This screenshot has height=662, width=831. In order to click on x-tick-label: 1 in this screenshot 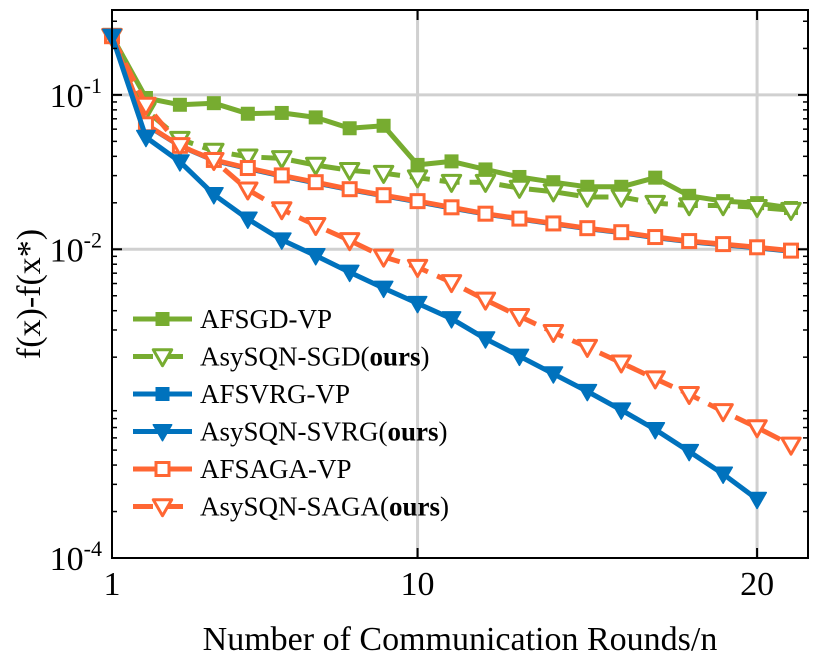, I will do `click(112, 584)`.